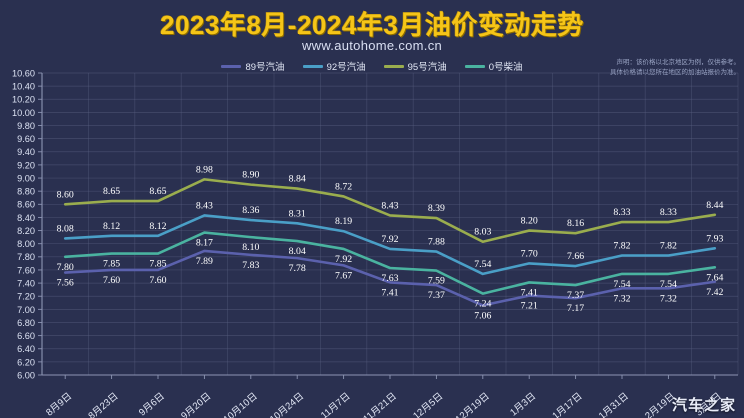 The height and width of the screenshot is (418, 744). I want to click on data-label: 8.60, so click(65, 194).